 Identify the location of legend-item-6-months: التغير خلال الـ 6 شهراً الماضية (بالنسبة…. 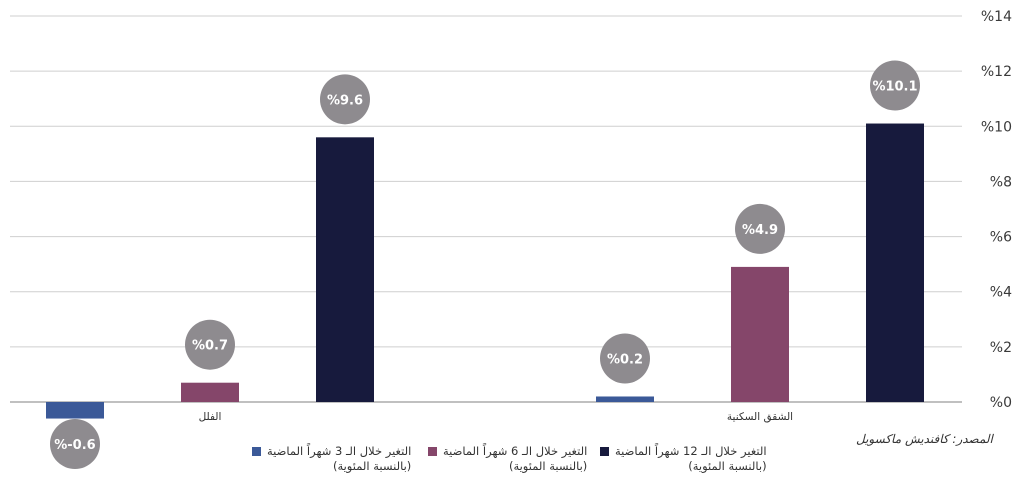
(507, 459).